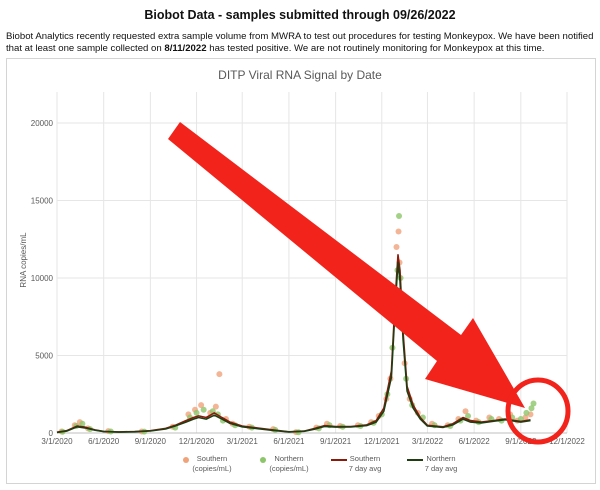 The width and height of the screenshot is (600, 490). What do you see at coordinates (243, 441) in the screenshot?
I see `x-tick-label: 3/1/2021` at bounding box center [243, 441].